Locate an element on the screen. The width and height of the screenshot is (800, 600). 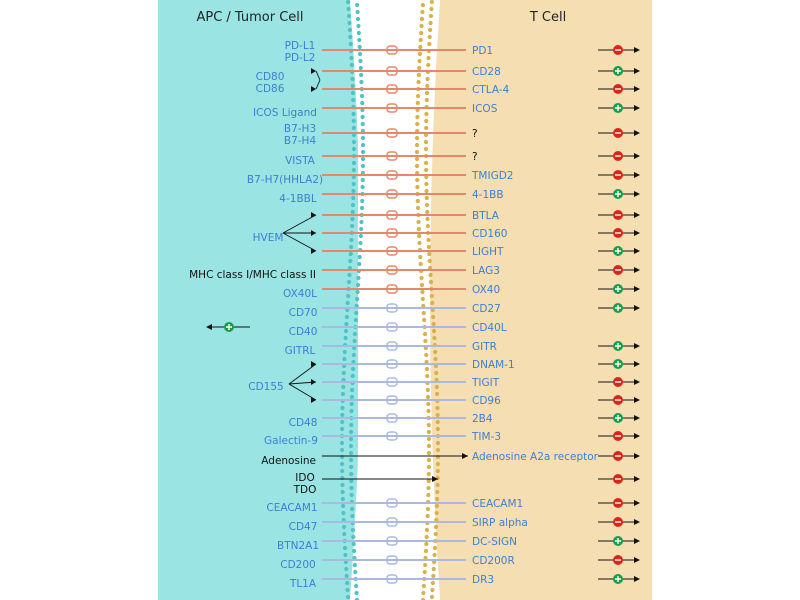
ligand-label: CD48 is located at coordinates (303, 423).